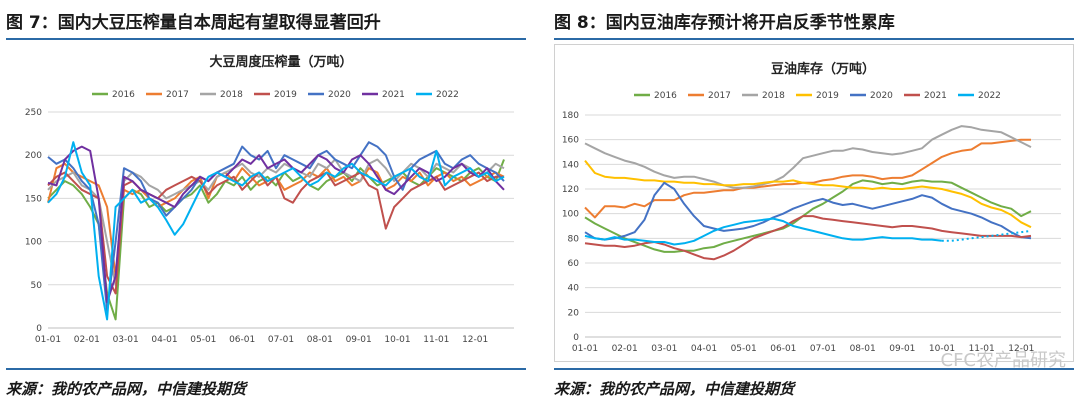 This screenshot has height=413, width=1080. I want to click on soyoil-series-line-2019, so click(808, 194).